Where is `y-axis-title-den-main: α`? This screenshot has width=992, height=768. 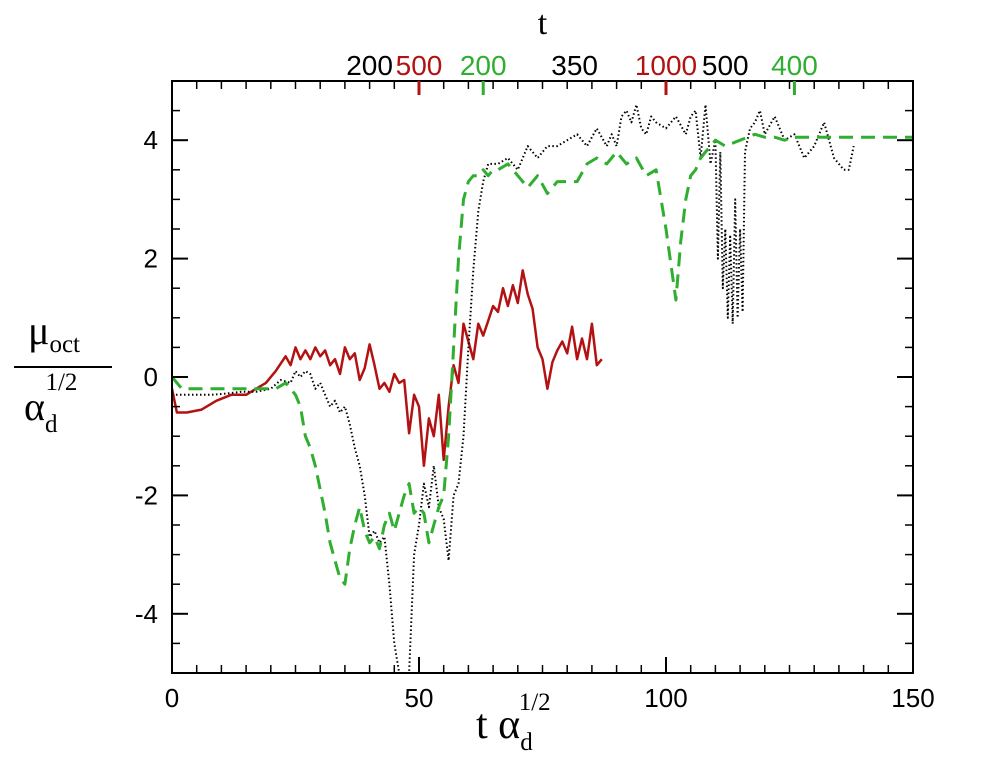 y-axis-title-den-main: α is located at coordinates (34, 406).